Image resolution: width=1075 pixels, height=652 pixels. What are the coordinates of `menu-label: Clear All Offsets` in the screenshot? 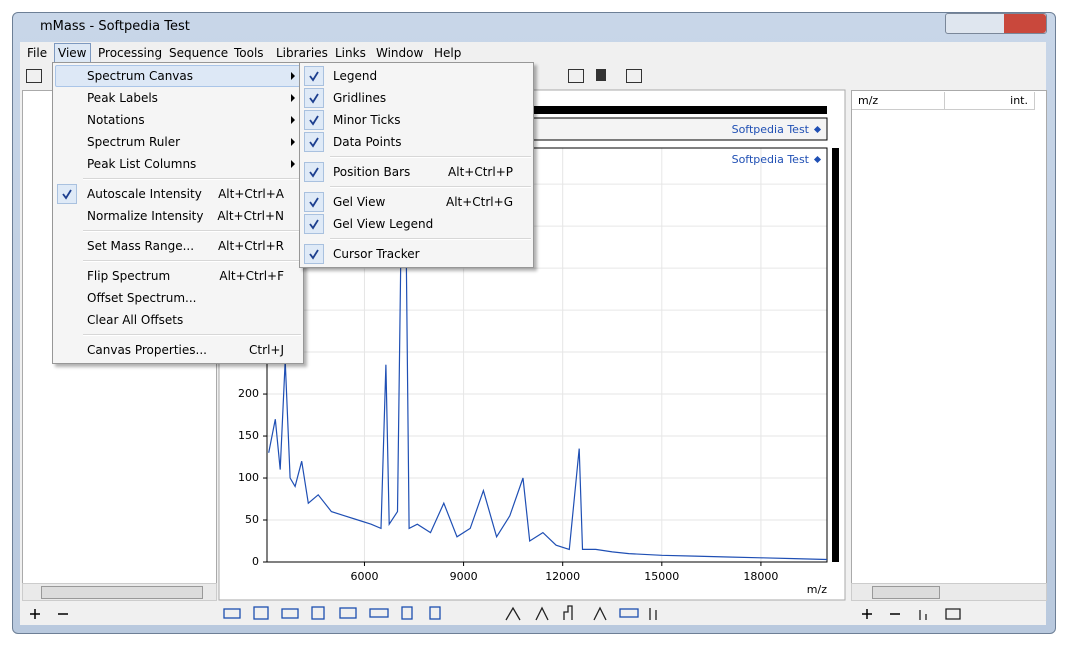 It's located at (135, 320).